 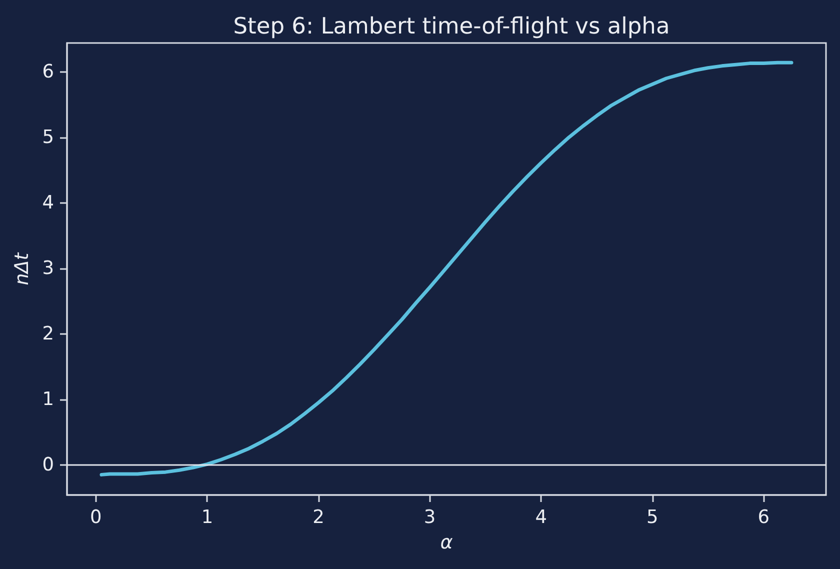 What do you see at coordinates (48, 137) in the screenshot?
I see `y-tick-label: 5` at bounding box center [48, 137].